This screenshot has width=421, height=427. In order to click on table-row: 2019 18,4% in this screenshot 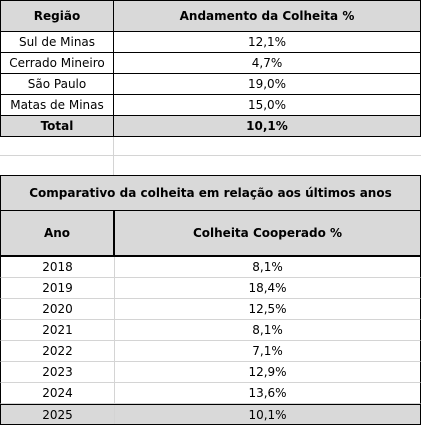, I will do `click(210, 288)`.